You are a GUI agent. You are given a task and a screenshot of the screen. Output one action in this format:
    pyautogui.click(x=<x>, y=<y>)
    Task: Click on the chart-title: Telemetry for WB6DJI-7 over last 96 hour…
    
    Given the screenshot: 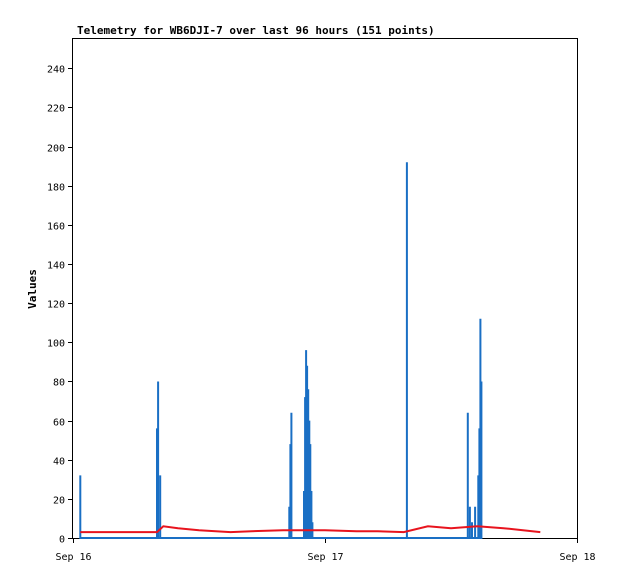 What is the action you would take?
    pyautogui.click(x=256, y=30)
    